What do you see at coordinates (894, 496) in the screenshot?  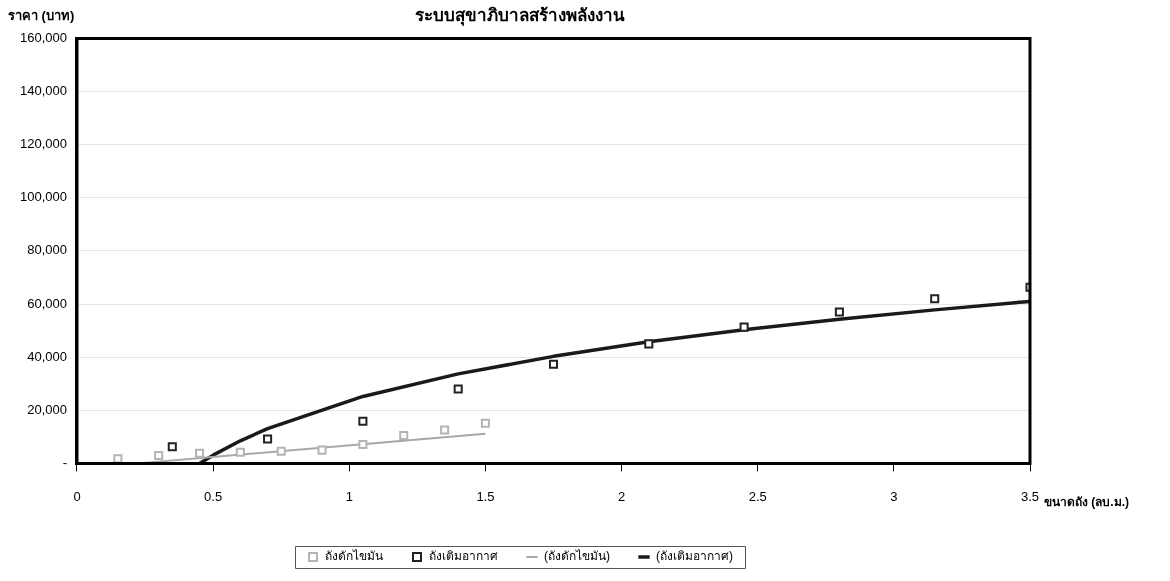 I see `x-tick-label: 3` at bounding box center [894, 496].